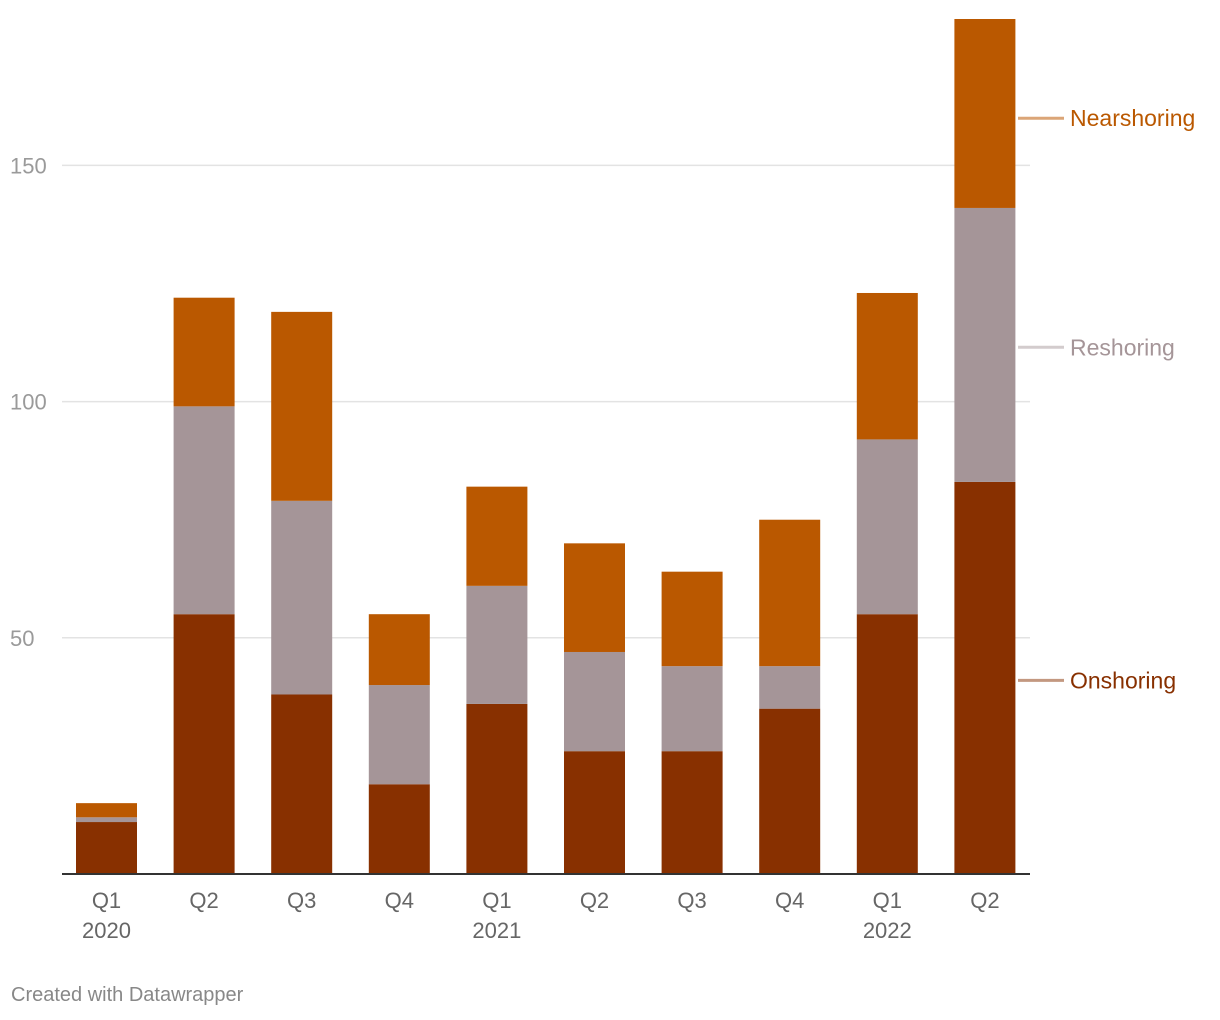 The width and height of the screenshot is (1220, 1020). What do you see at coordinates (1106, 399) in the screenshot?
I see `legend: Nearshoring Reshoring Onshoring` at bounding box center [1106, 399].